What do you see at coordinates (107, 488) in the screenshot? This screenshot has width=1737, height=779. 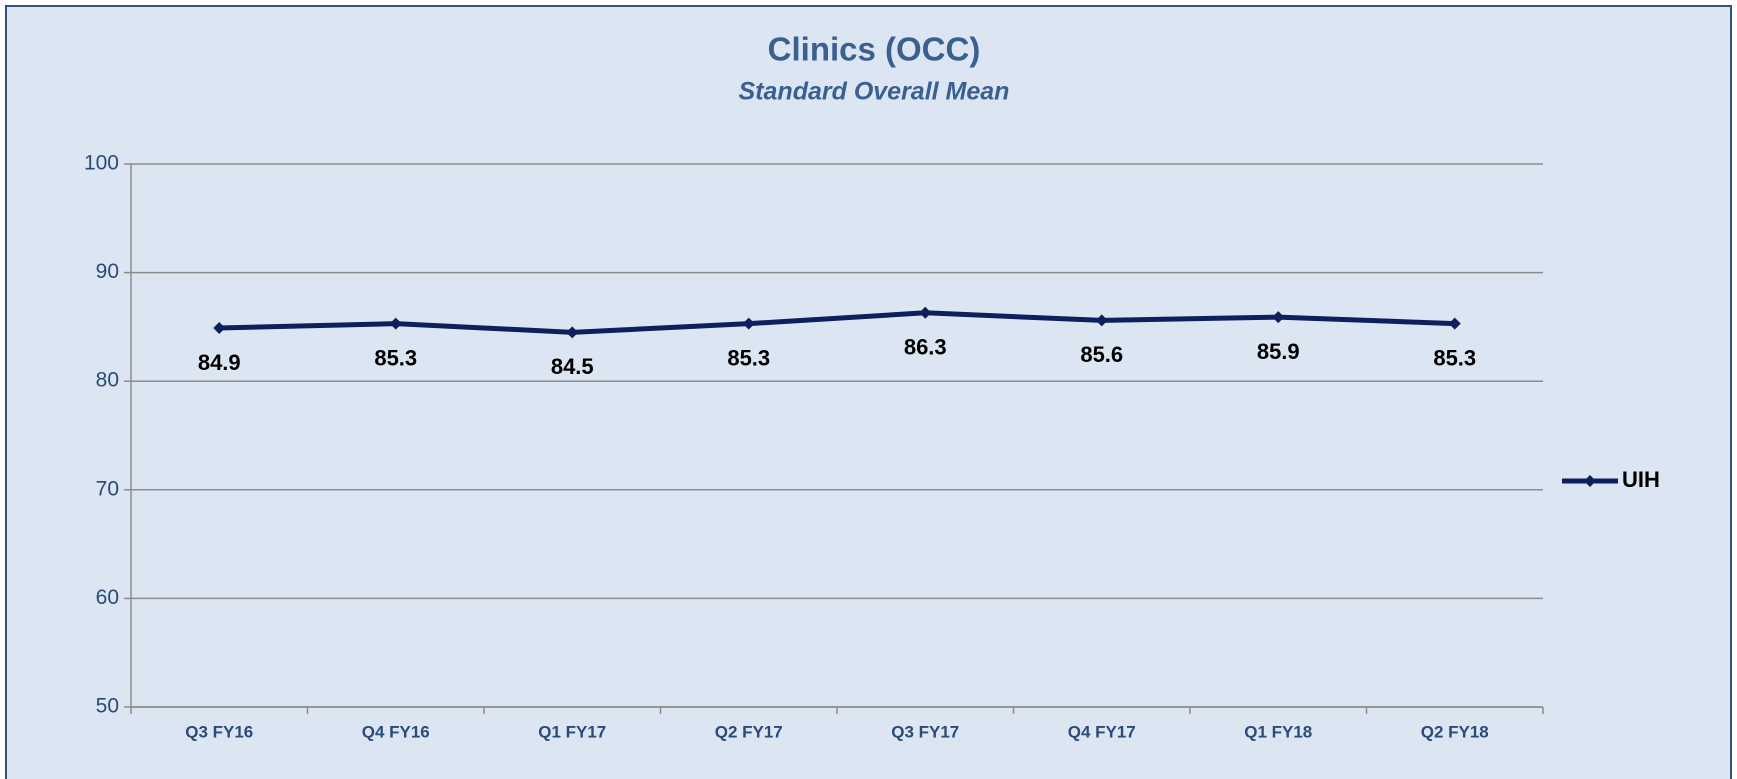 I see `y-tick-label: 70` at bounding box center [107, 488].